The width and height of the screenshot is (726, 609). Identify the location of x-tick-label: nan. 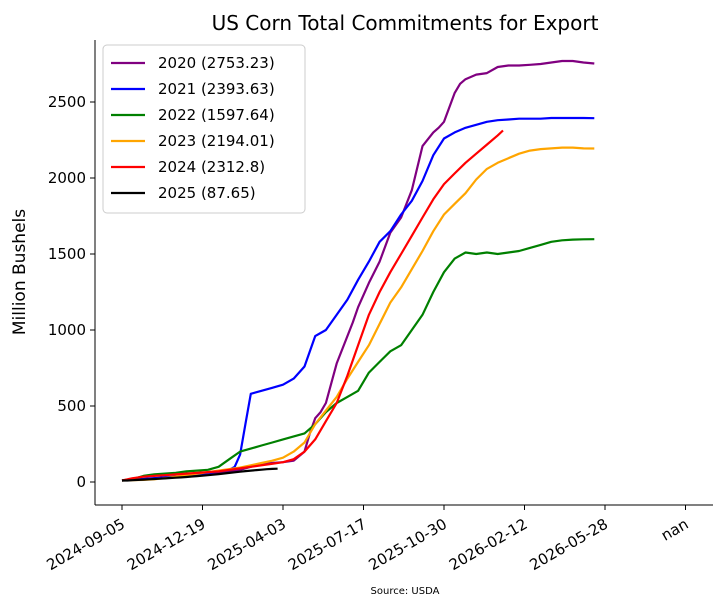
(674, 530).